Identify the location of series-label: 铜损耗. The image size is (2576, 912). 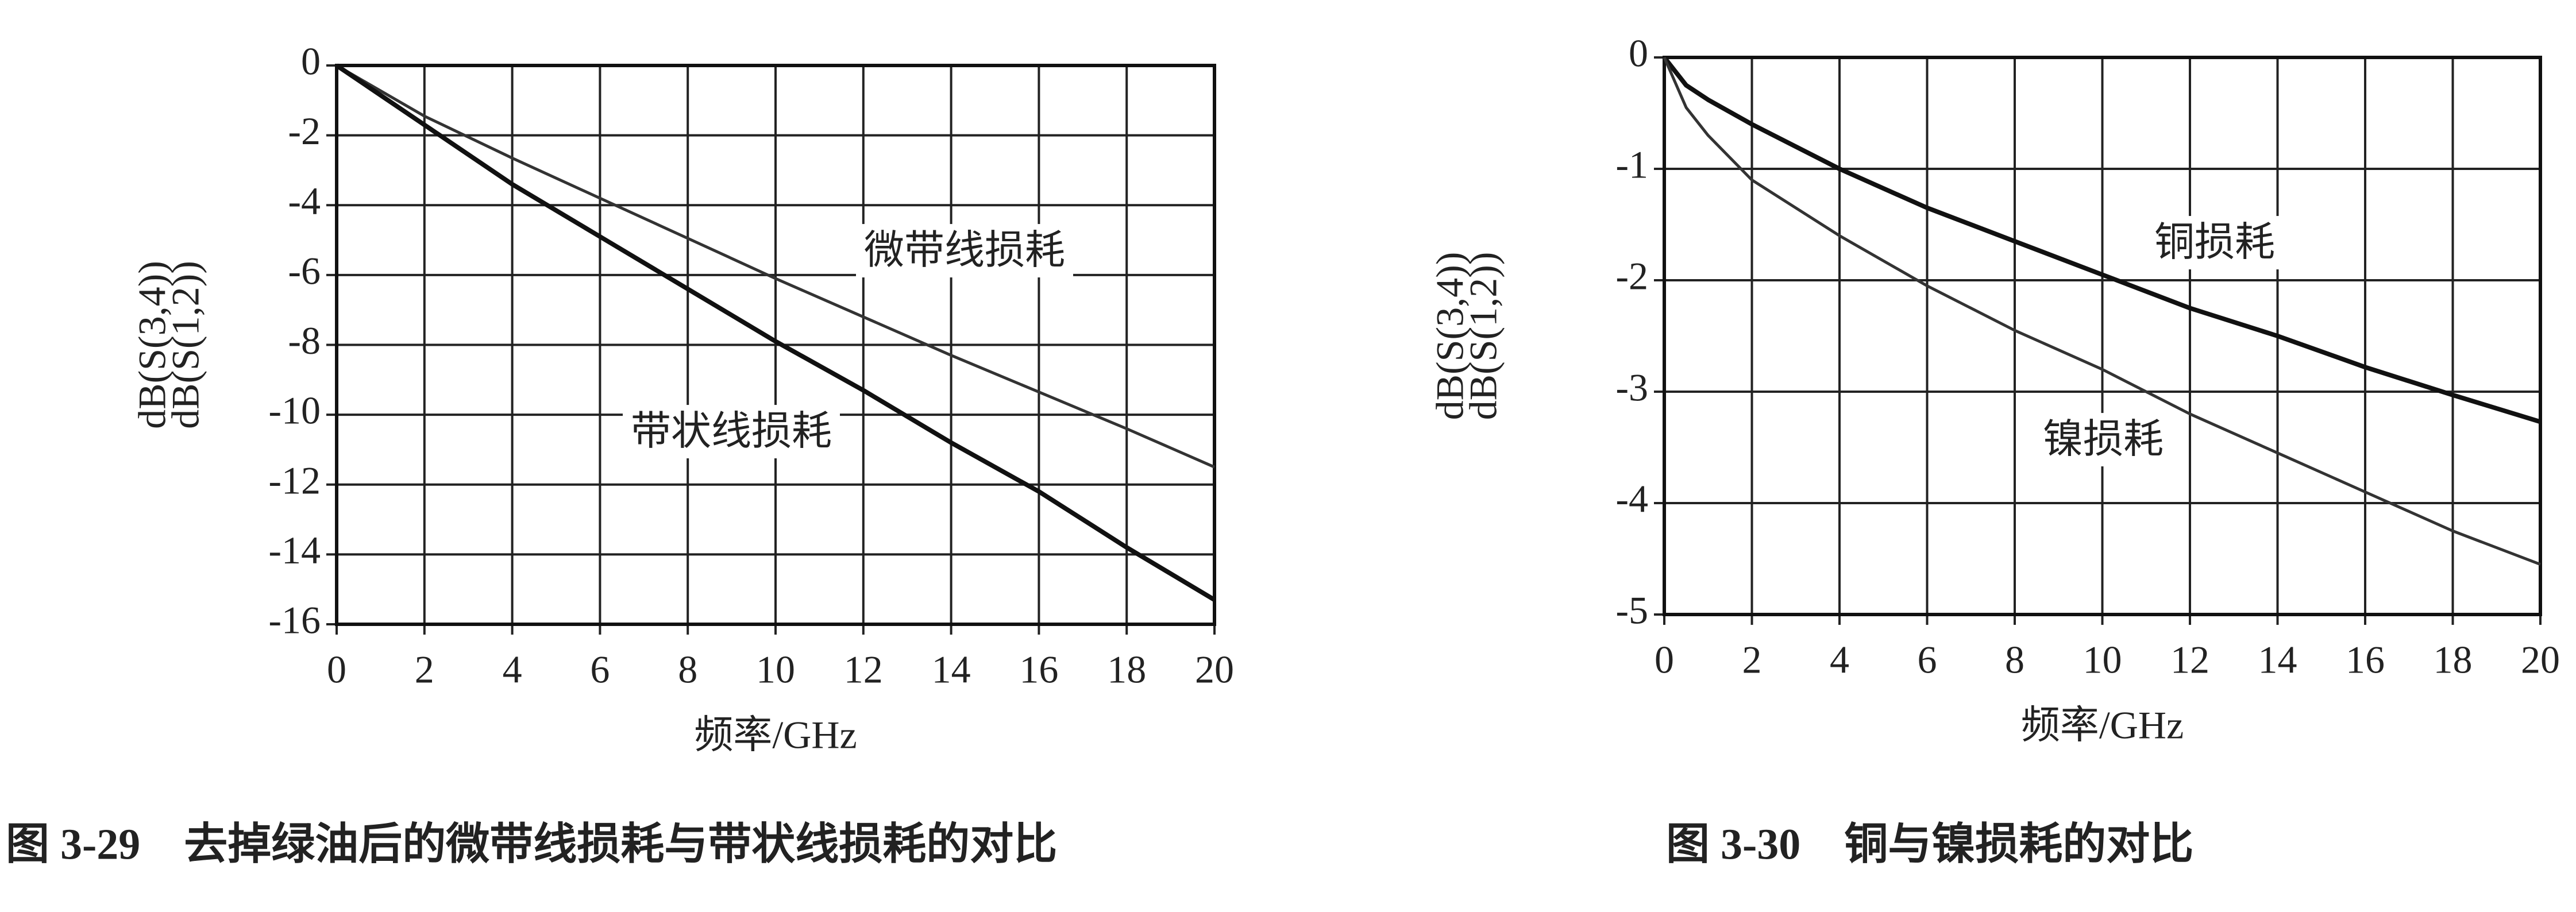
(2214, 243).